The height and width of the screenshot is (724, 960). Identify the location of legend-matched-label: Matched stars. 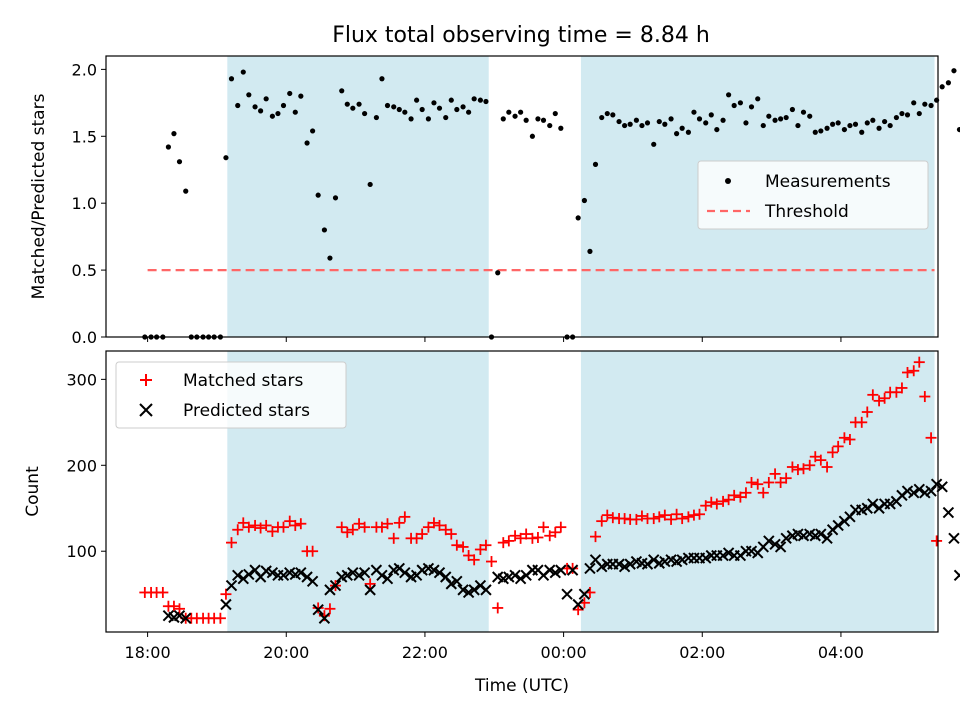
(243, 381).